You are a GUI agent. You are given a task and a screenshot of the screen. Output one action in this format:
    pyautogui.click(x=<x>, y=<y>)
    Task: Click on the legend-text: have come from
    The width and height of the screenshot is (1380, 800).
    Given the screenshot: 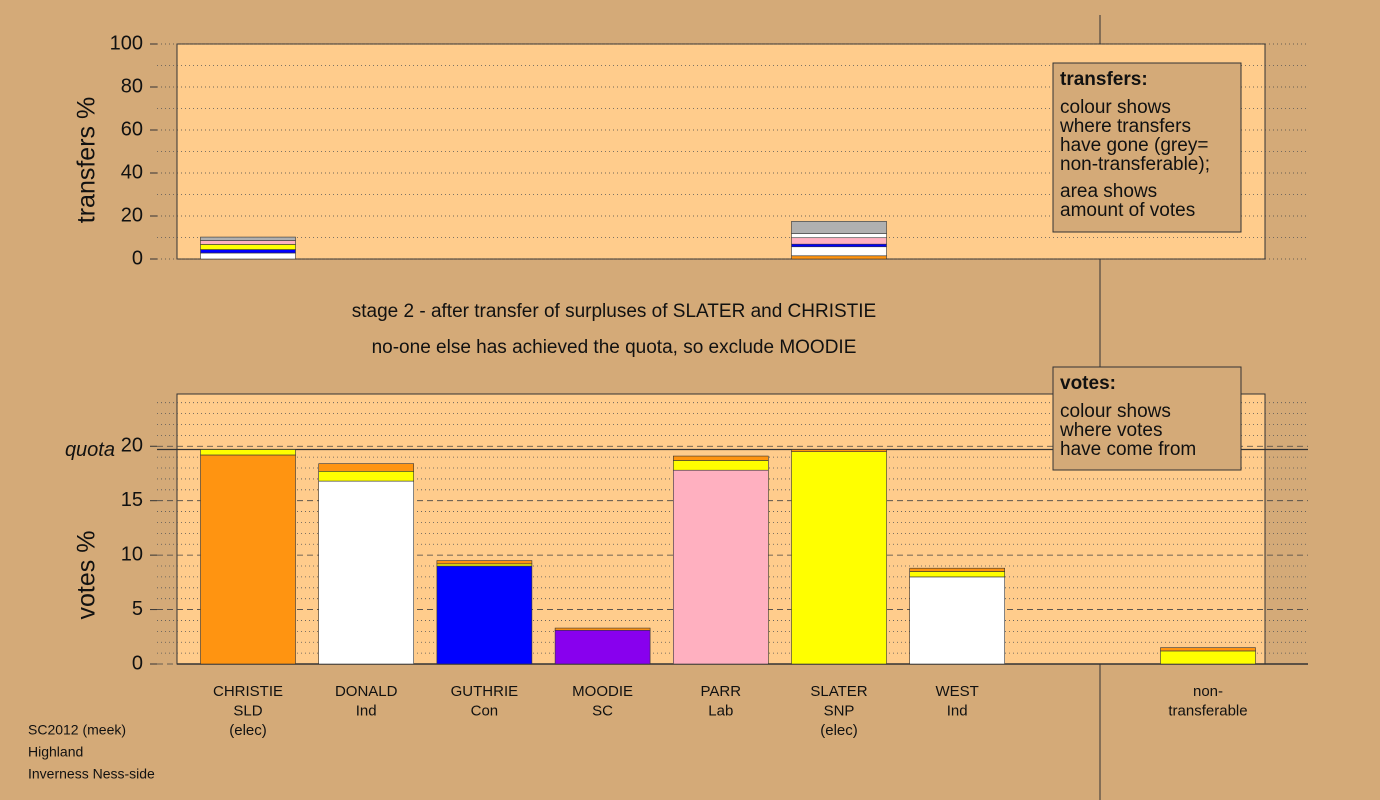 What is the action you would take?
    pyautogui.click(x=1128, y=449)
    